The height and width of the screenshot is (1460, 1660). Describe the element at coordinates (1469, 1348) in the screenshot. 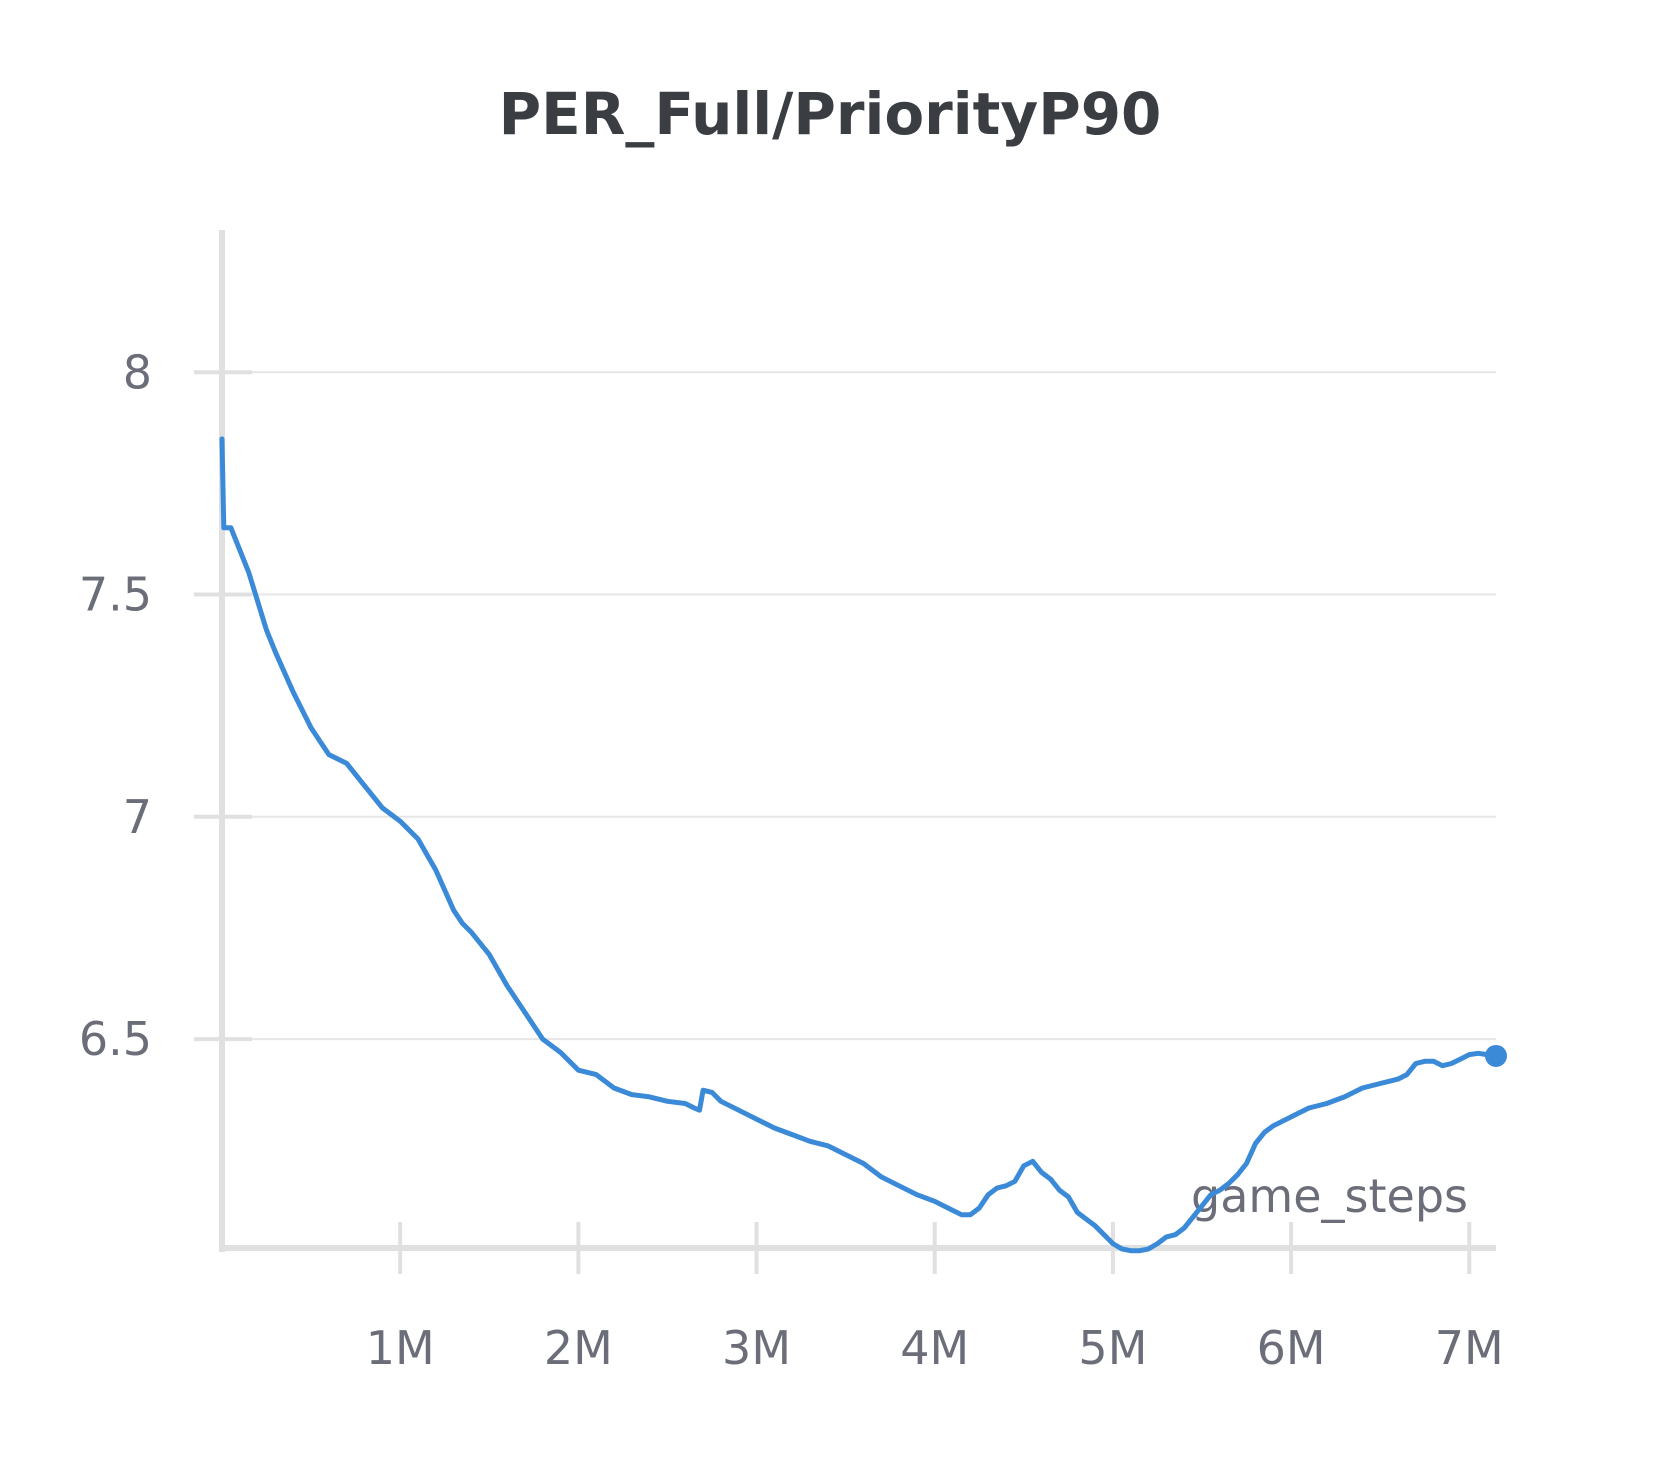

I see `x-tick-label: 7M` at that location.